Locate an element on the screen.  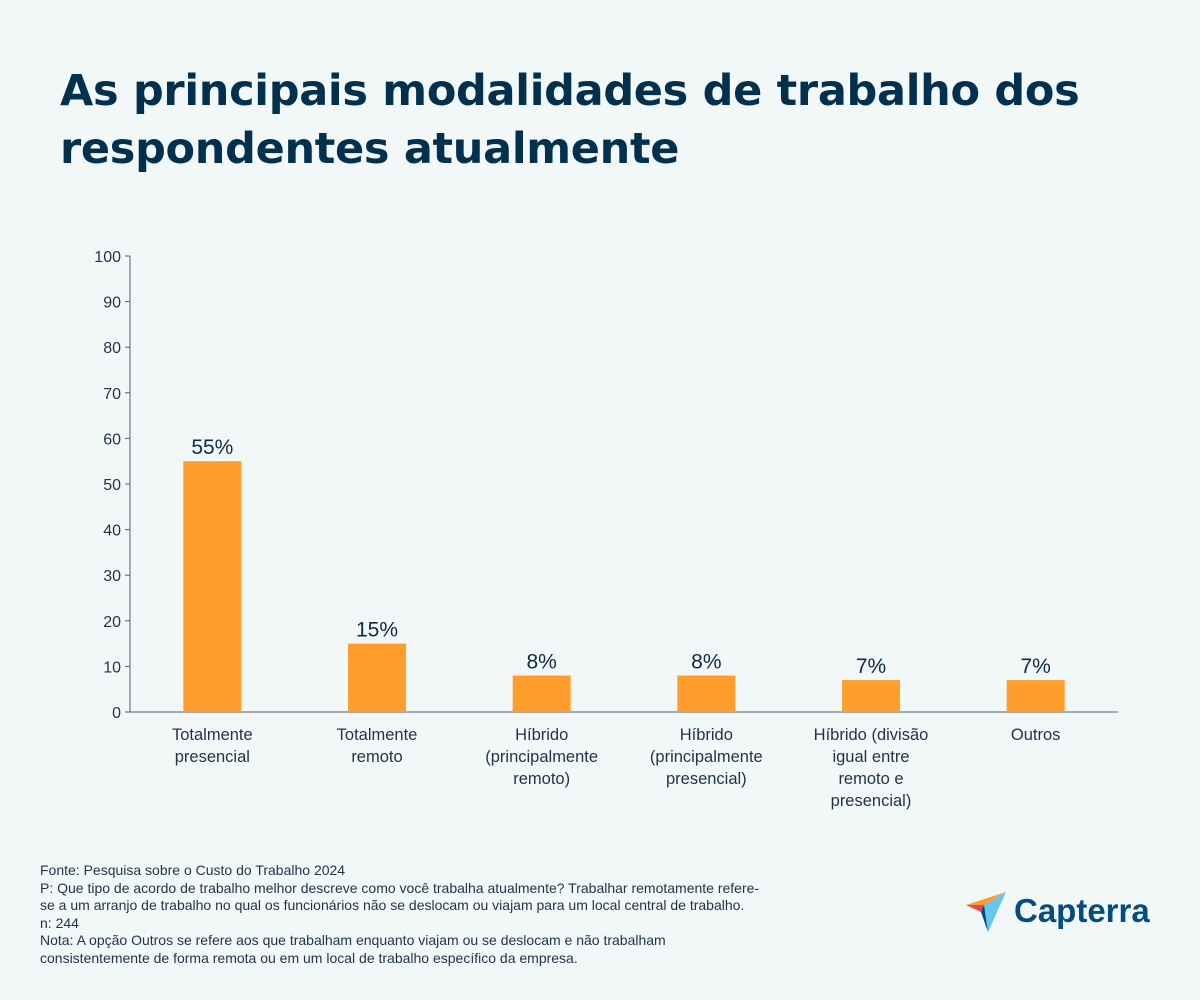
y-tick-label: 50 is located at coordinates (112, 485).